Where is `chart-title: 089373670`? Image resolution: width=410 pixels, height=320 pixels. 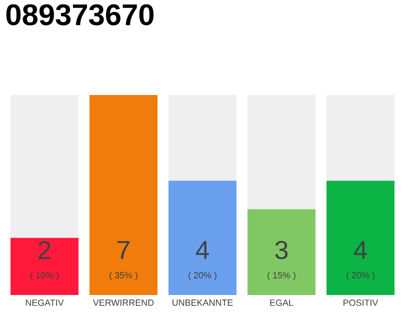 chart-title: 089373670 is located at coordinates (80, 15).